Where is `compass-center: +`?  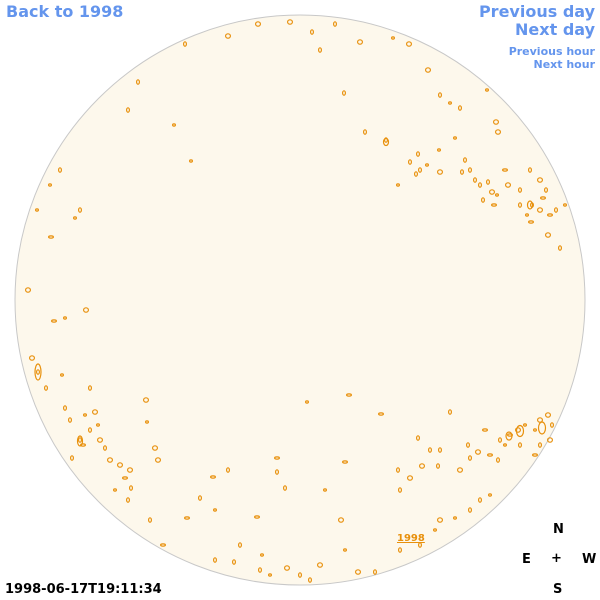
compass-center: + is located at coordinates (556, 558).